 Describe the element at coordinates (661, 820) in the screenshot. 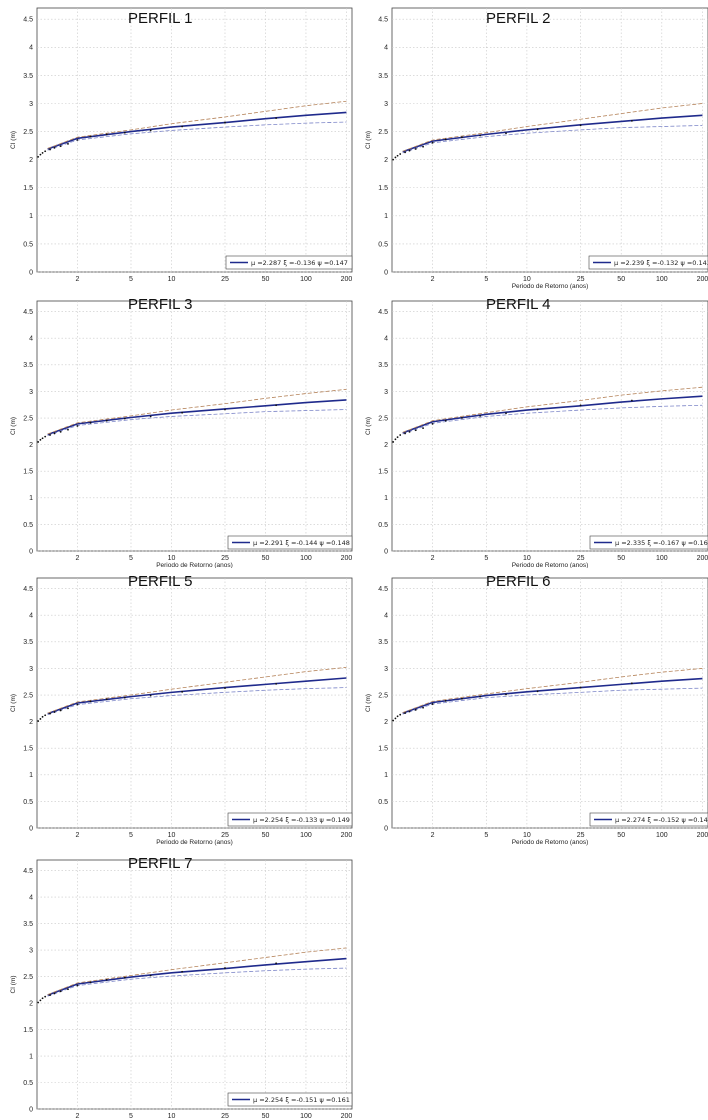

I see `legend-label: μ =2.274 ξ =-0.152 ψ =0.14` at that location.